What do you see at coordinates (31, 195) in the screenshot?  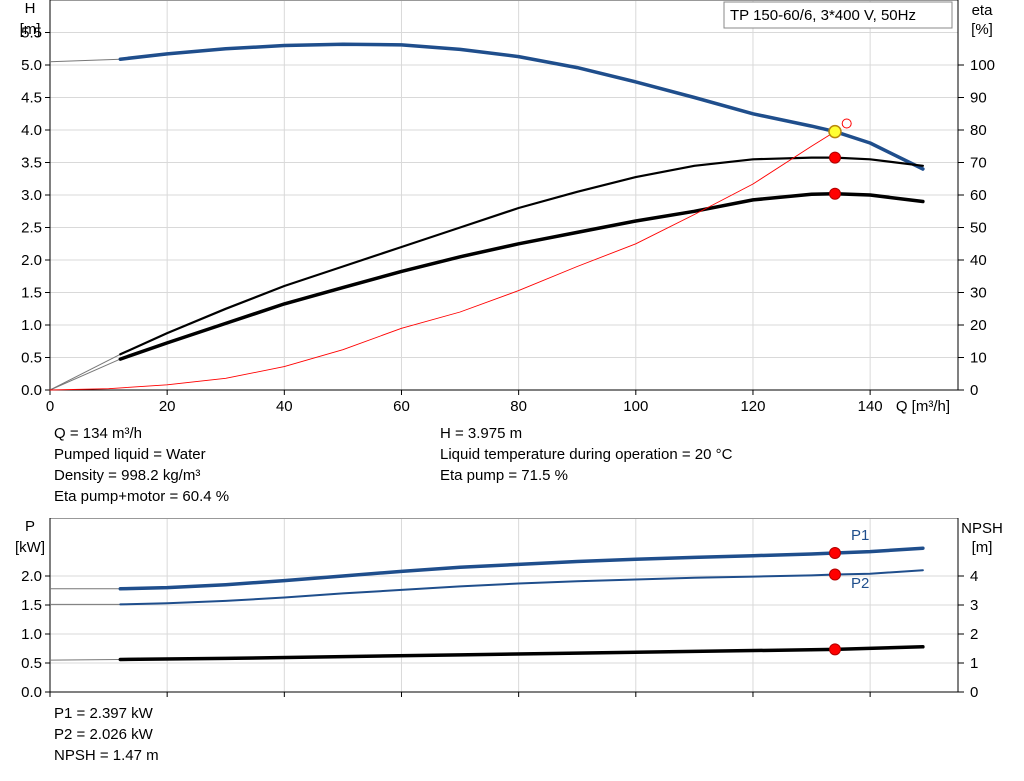 I see `y-tick-label: 3.0` at bounding box center [31, 195].